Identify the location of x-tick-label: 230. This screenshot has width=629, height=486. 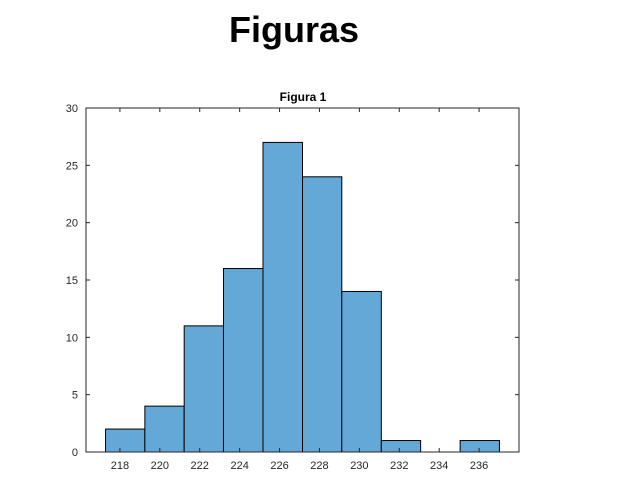
(359, 466).